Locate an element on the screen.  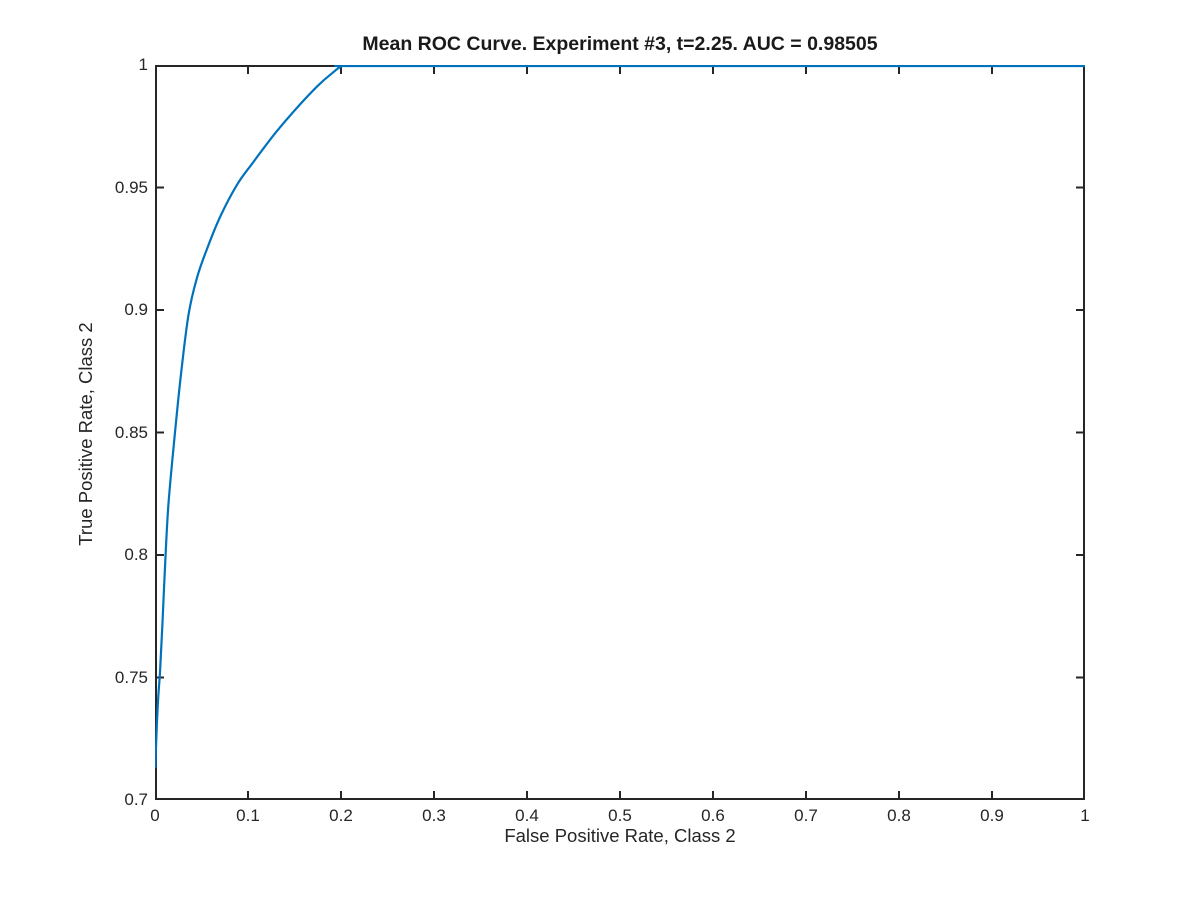
y-tick-label: 0.9 is located at coordinates (136, 309).